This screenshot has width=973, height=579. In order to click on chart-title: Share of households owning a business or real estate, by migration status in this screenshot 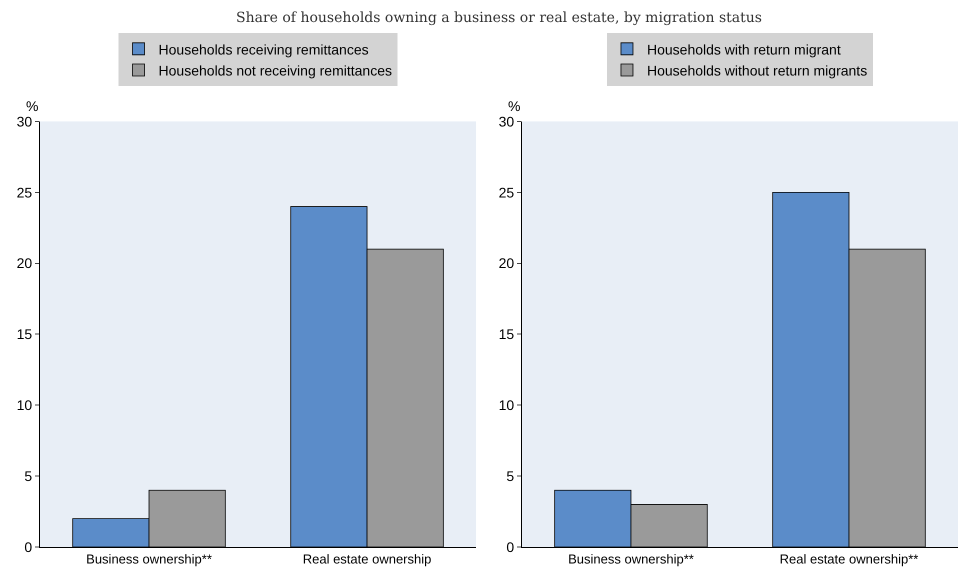, I will do `click(499, 18)`.